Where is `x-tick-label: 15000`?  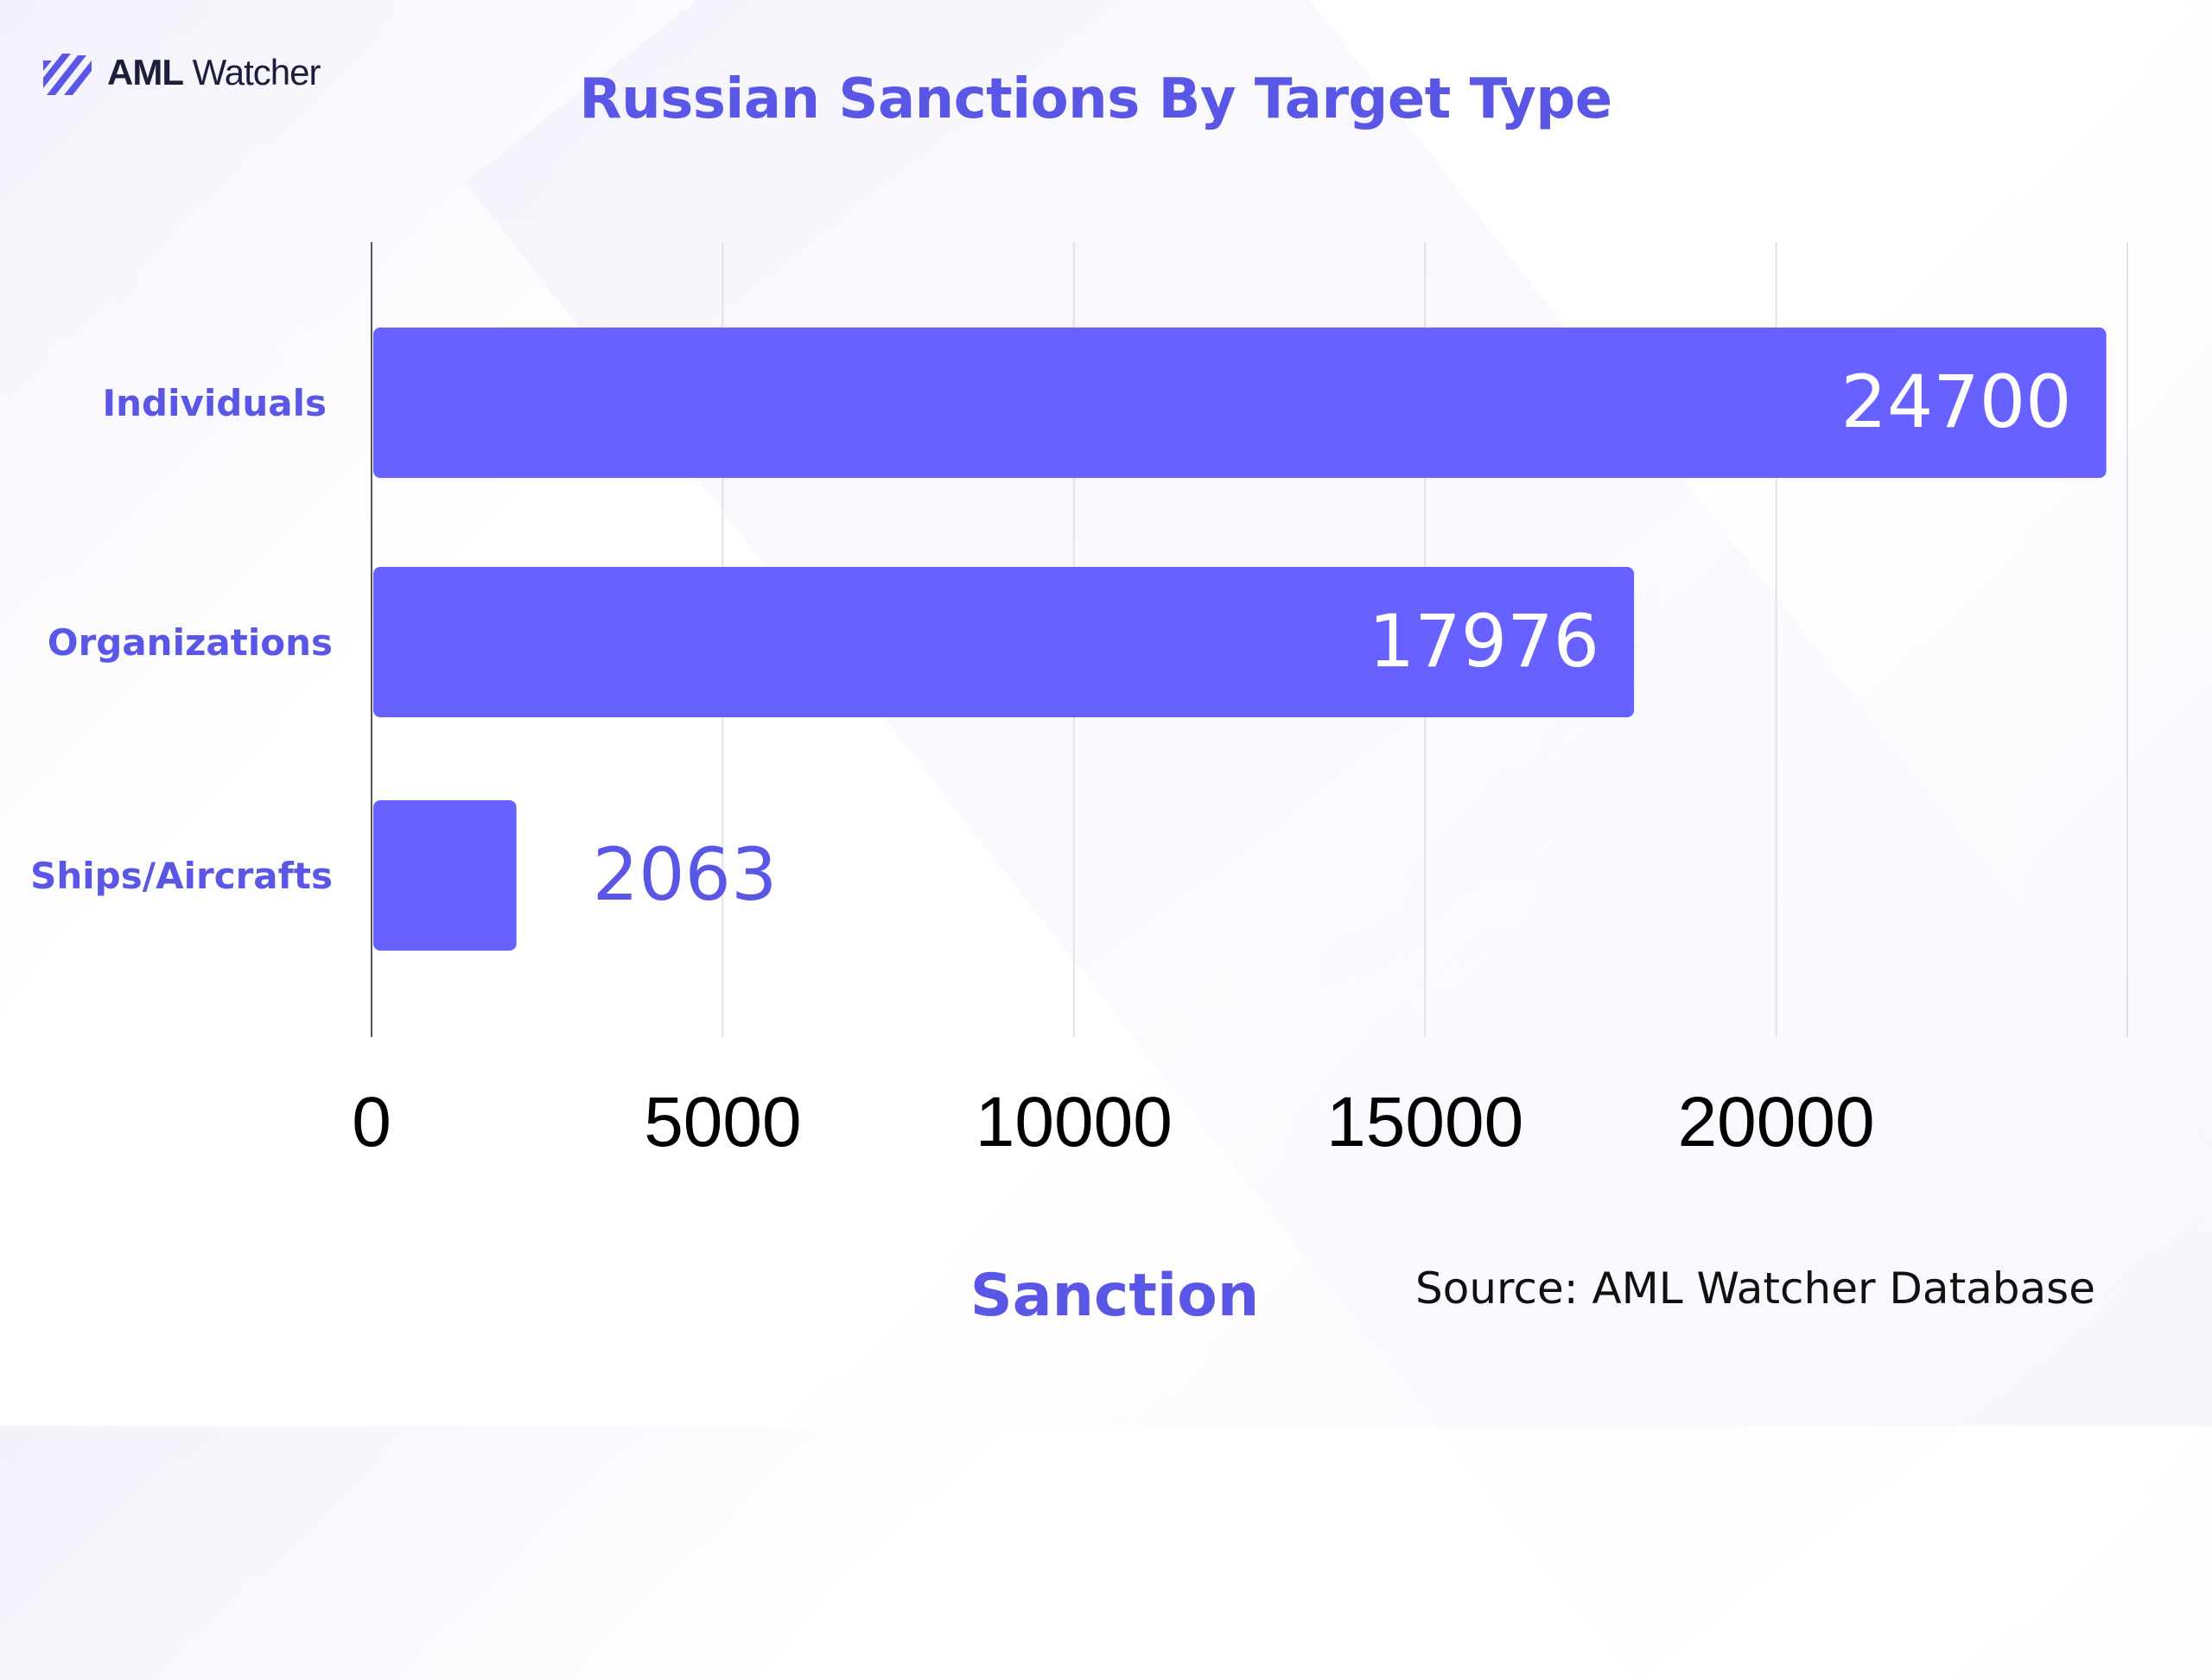 x-tick-label: 15000 is located at coordinates (1424, 1122).